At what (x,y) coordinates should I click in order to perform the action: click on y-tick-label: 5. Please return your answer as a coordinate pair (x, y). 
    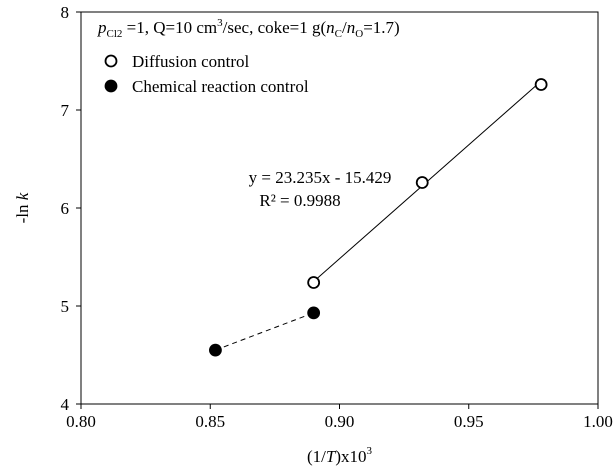
    Looking at the image, I should click on (65, 306).